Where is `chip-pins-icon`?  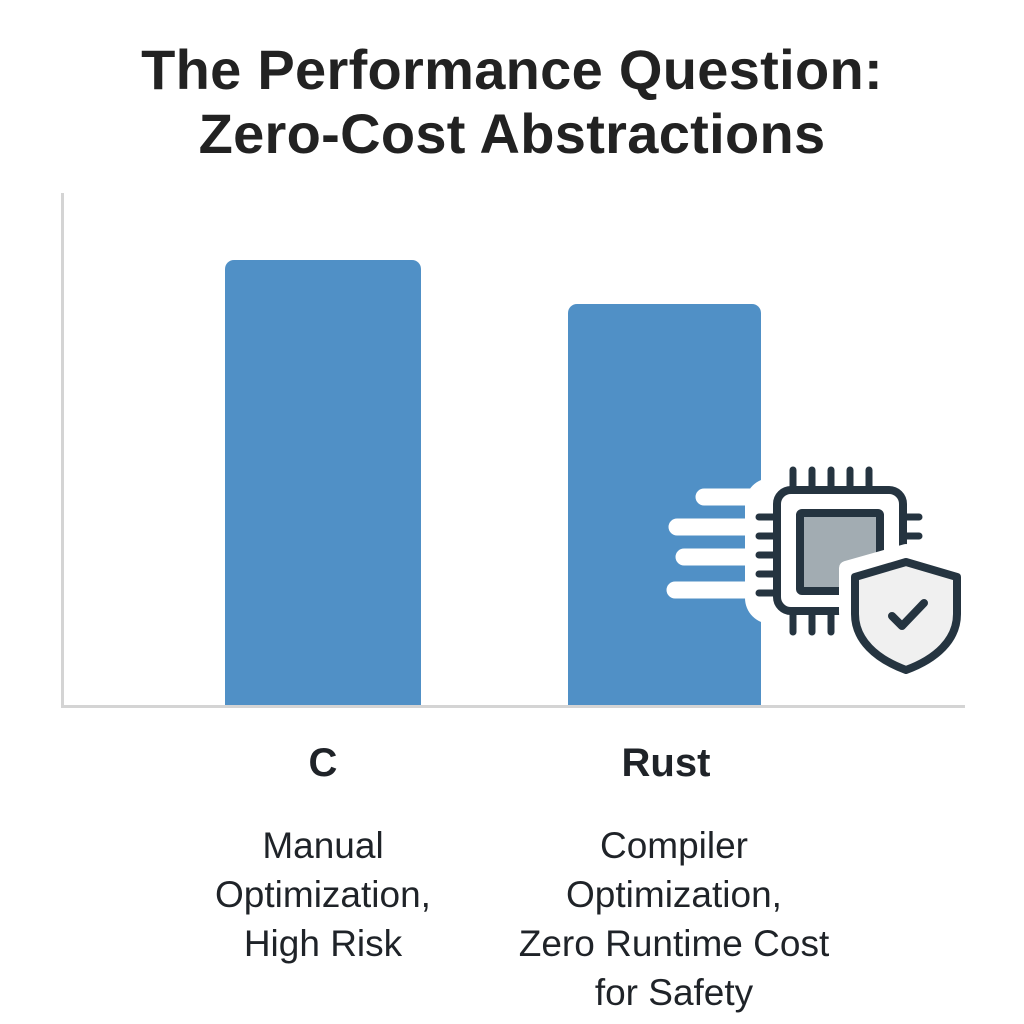 chip-pins-icon is located at coordinates (839, 551).